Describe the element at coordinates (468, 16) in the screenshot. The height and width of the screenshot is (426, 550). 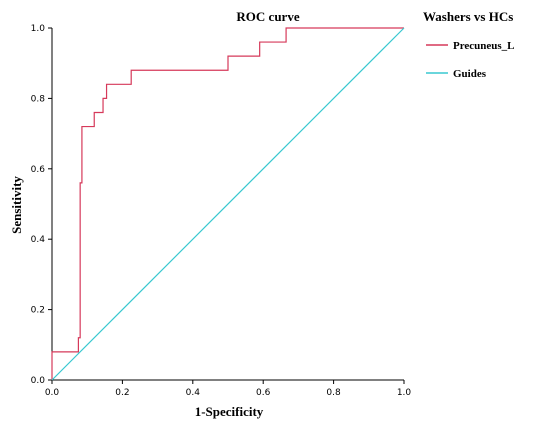
I see `legend-title: Washers vs HCs` at that location.